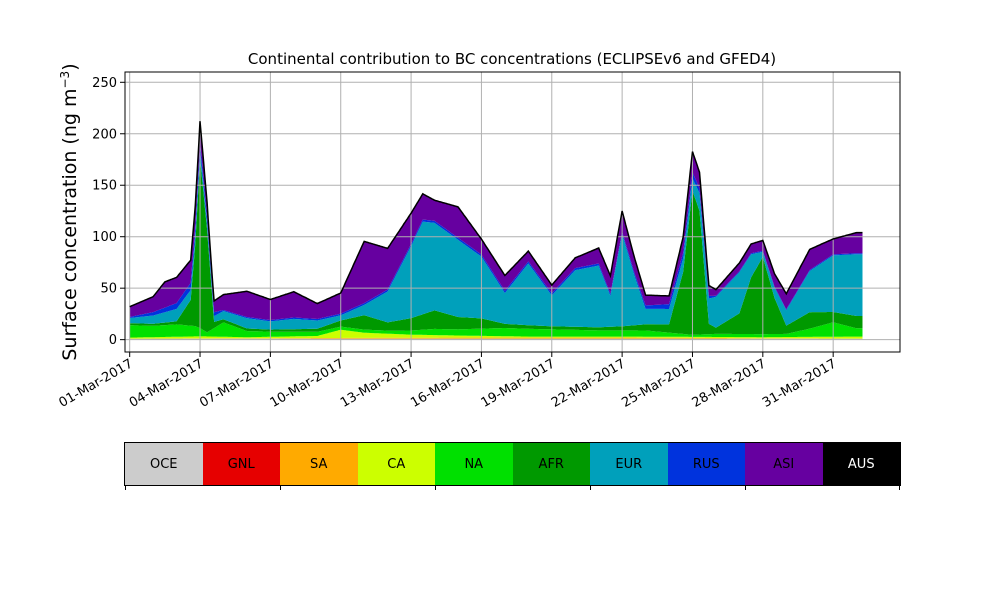 Image resolution: width=1000 pixels, height=600 pixels. What do you see at coordinates (104, 237) in the screenshot?
I see `y-tick-label: 100` at bounding box center [104, 237].